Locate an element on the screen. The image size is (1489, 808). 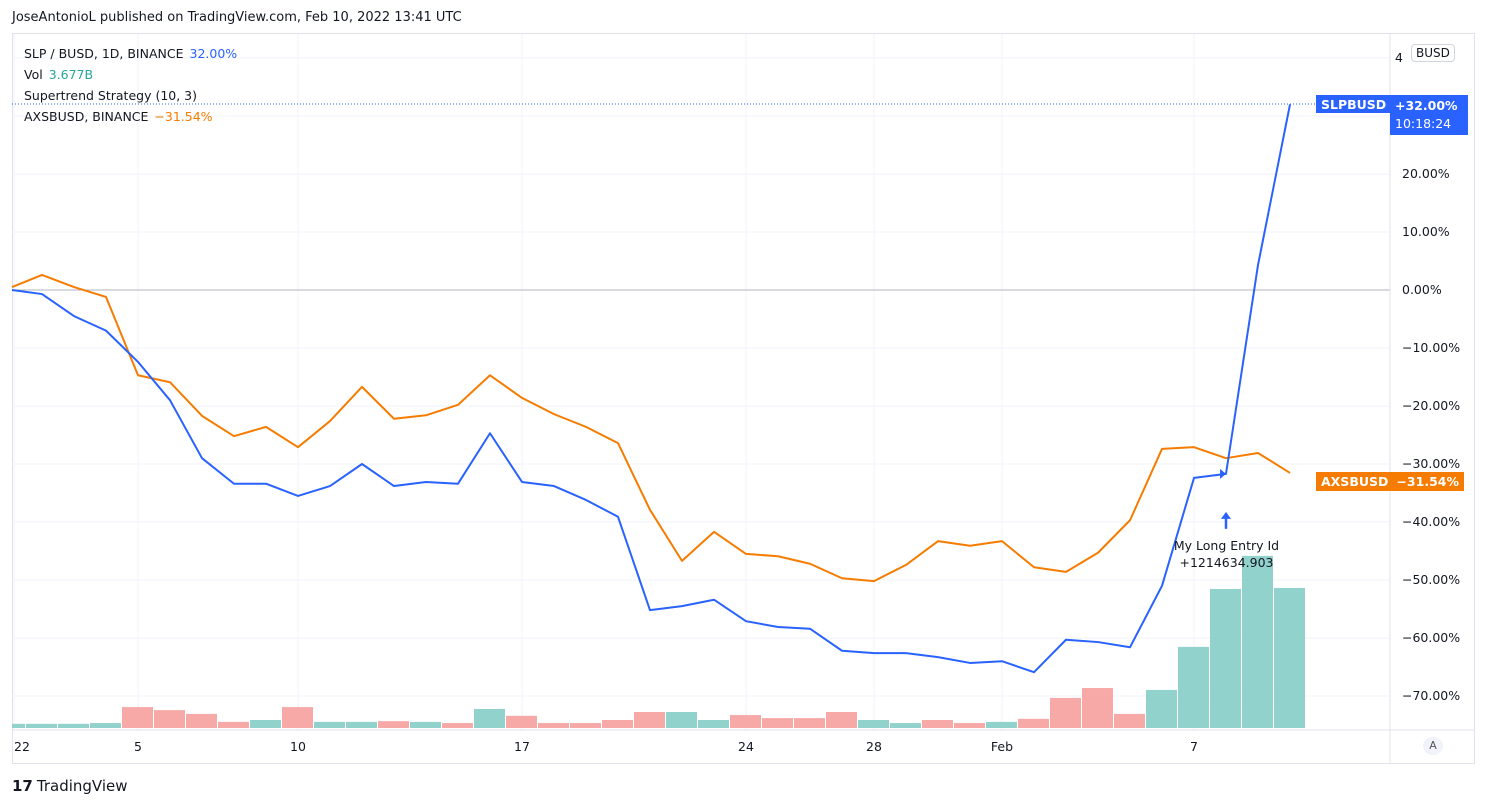
slp-countdown: 10:18:24 is located at coordinates (1423, 123).